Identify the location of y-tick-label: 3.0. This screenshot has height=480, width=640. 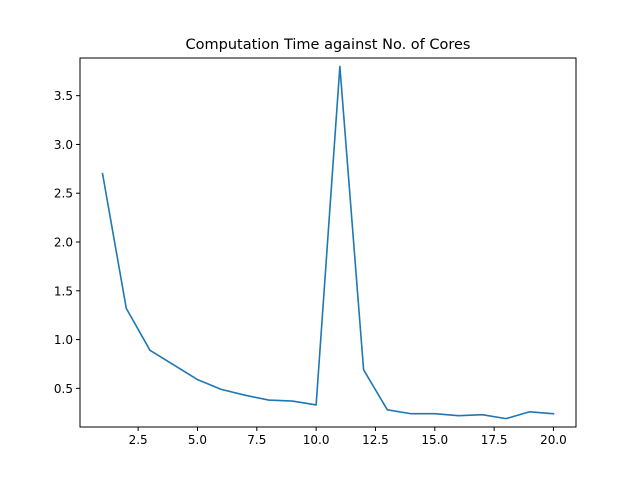
(63, 145).